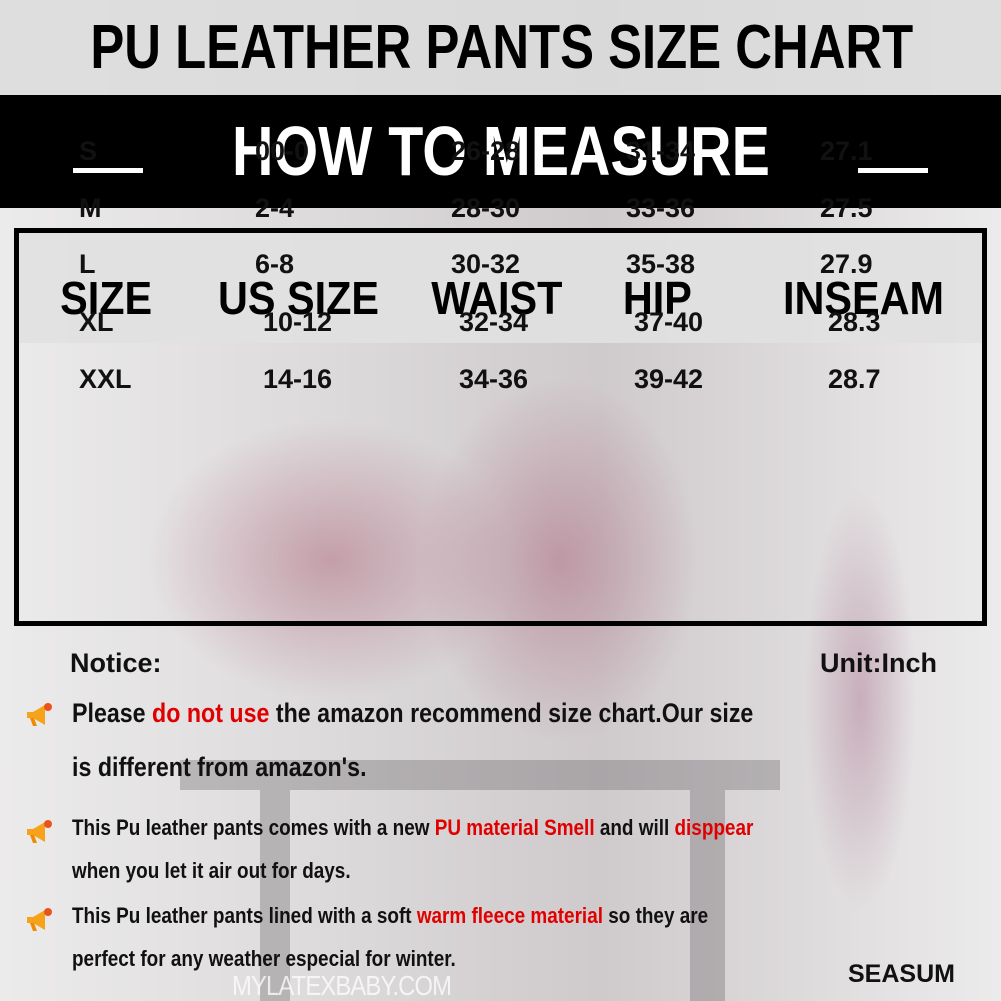  I want to click on note-text: This Pu leather pants lined with a soft, so click(244, 915).